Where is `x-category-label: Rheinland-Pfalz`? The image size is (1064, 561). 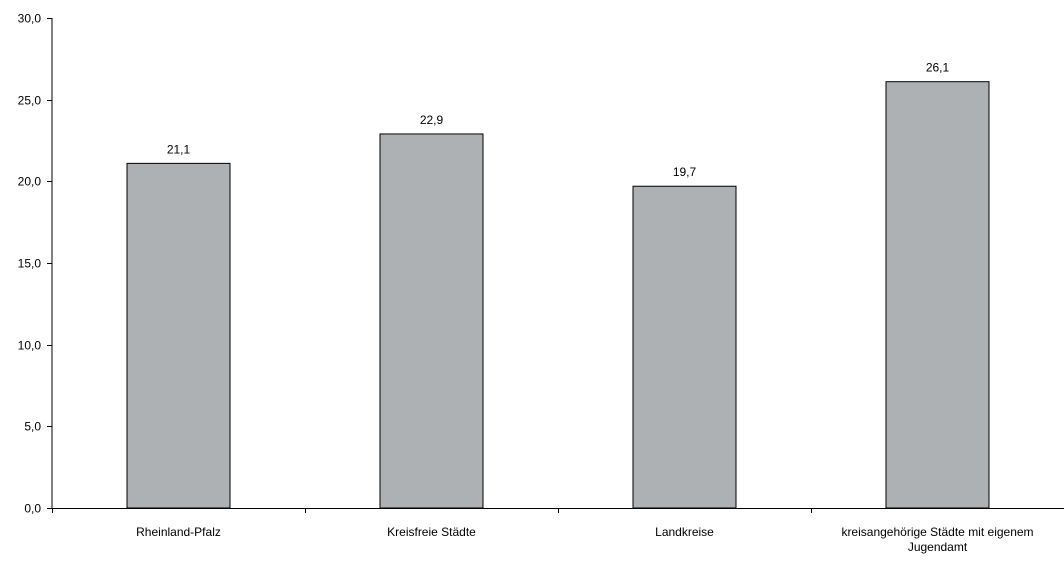
x-category-label: Rheinland-Pfalz is located at coordinates (178, 532).